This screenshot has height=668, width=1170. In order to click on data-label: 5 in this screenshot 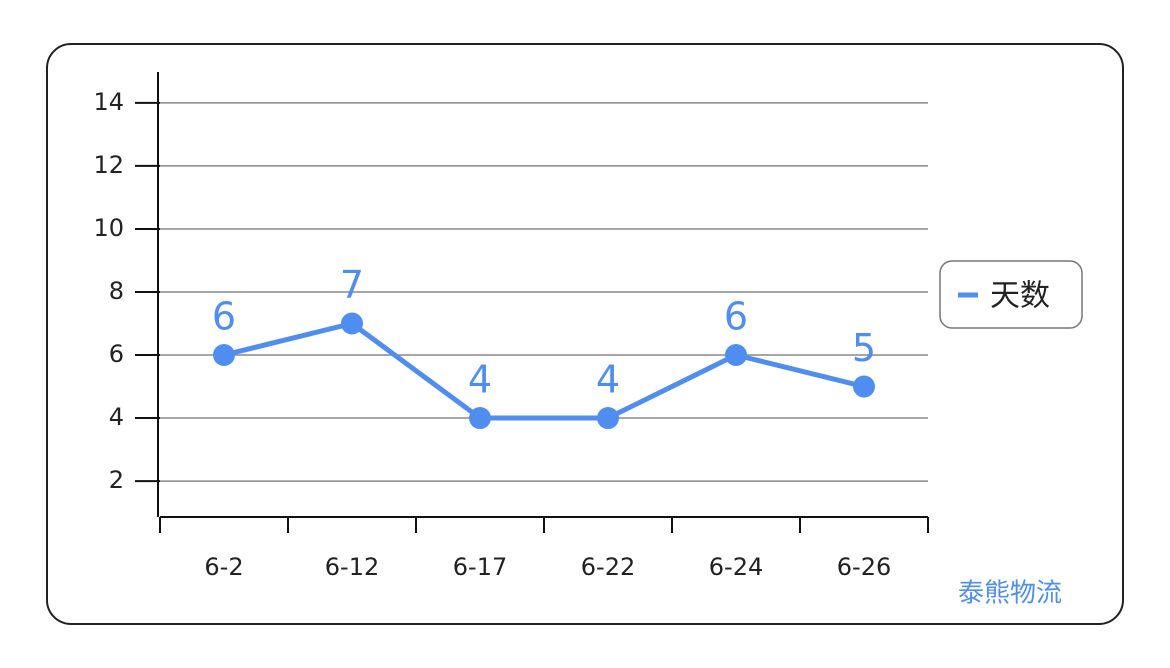, I will do `click(864, 348)`.